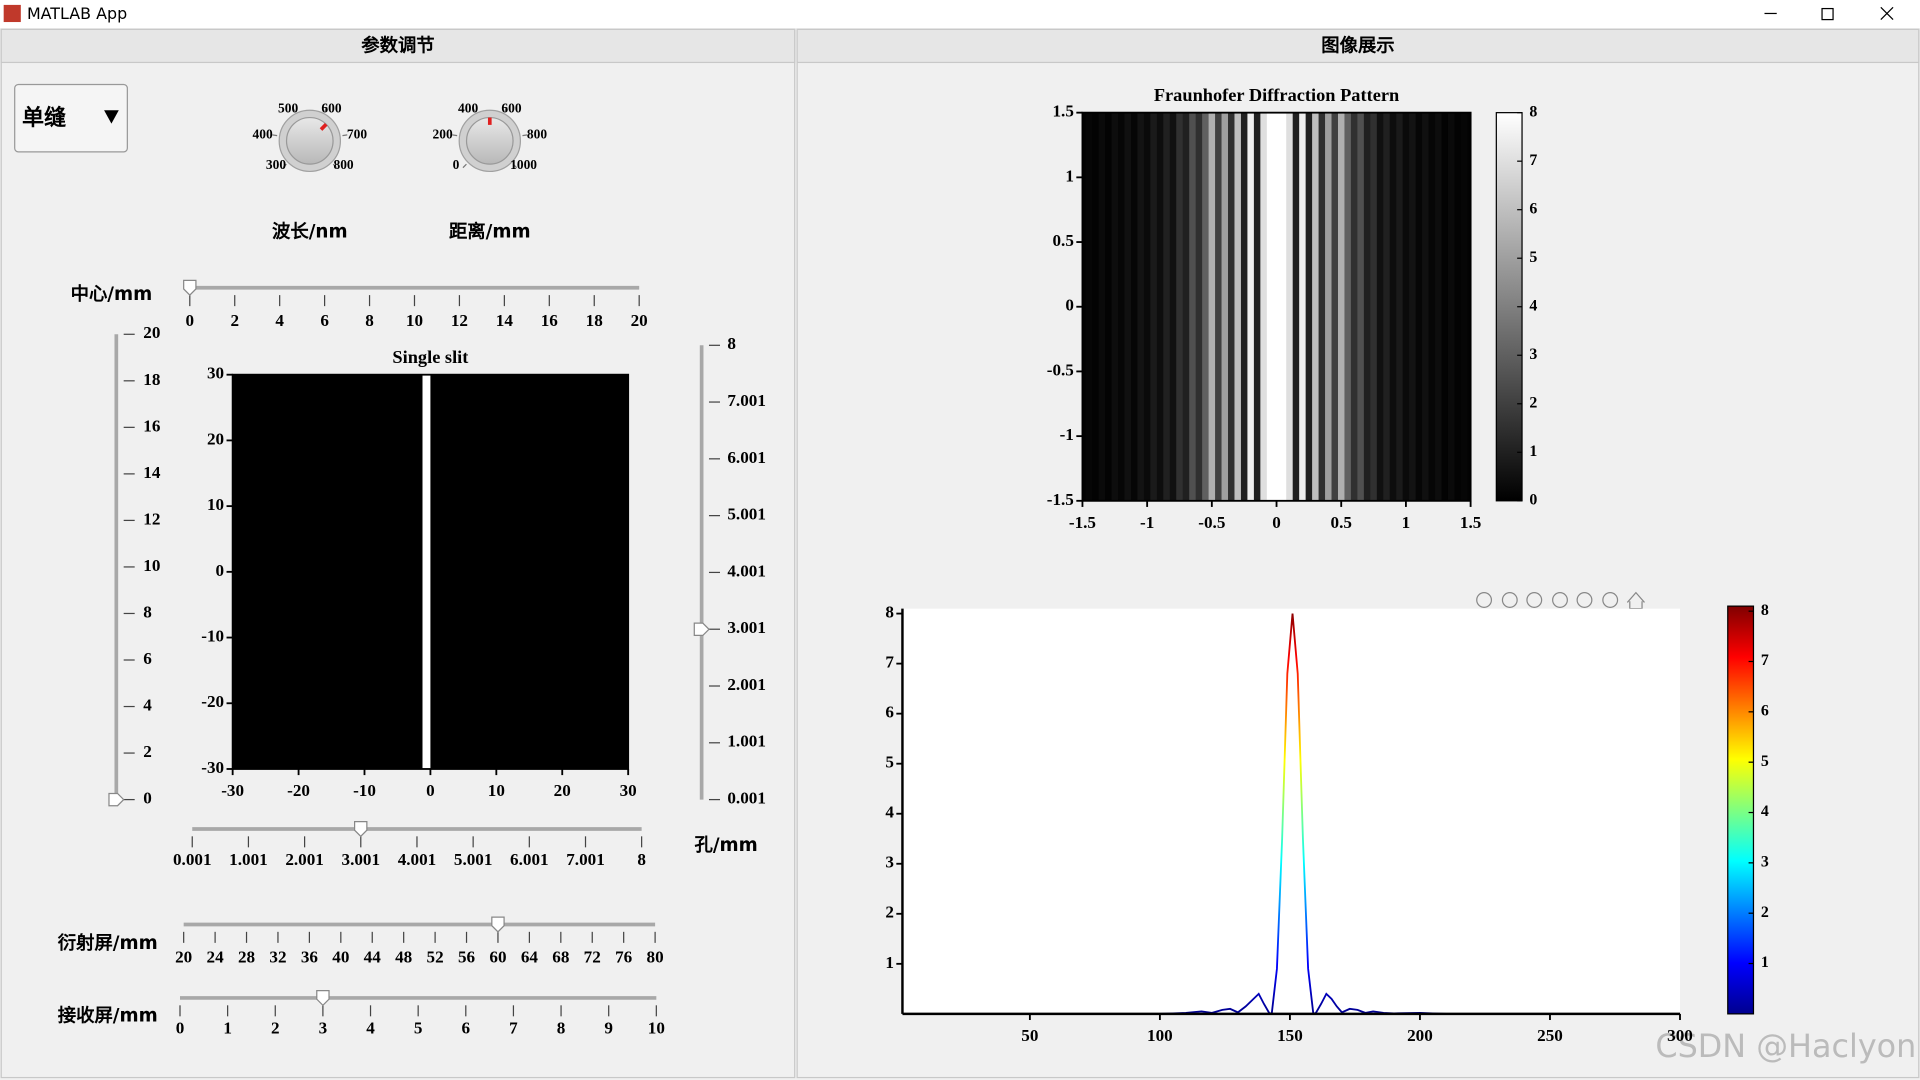  I want to click on slider-label: 中心/mm, so click(112, 294).